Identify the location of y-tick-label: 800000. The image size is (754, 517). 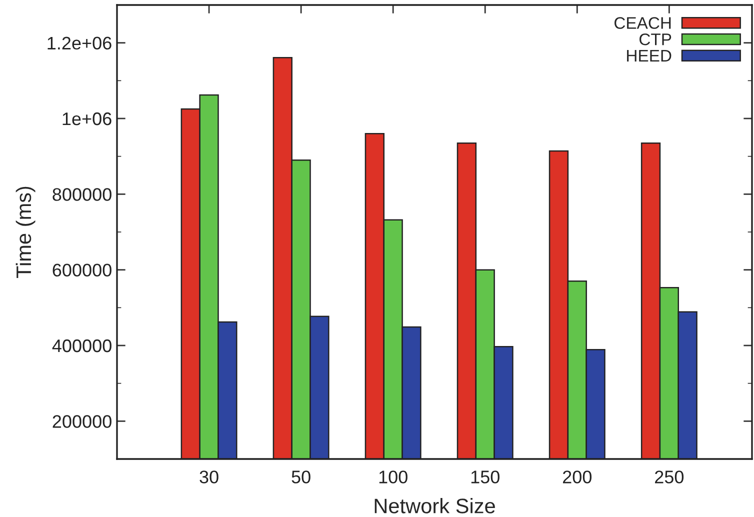
(82, 194).